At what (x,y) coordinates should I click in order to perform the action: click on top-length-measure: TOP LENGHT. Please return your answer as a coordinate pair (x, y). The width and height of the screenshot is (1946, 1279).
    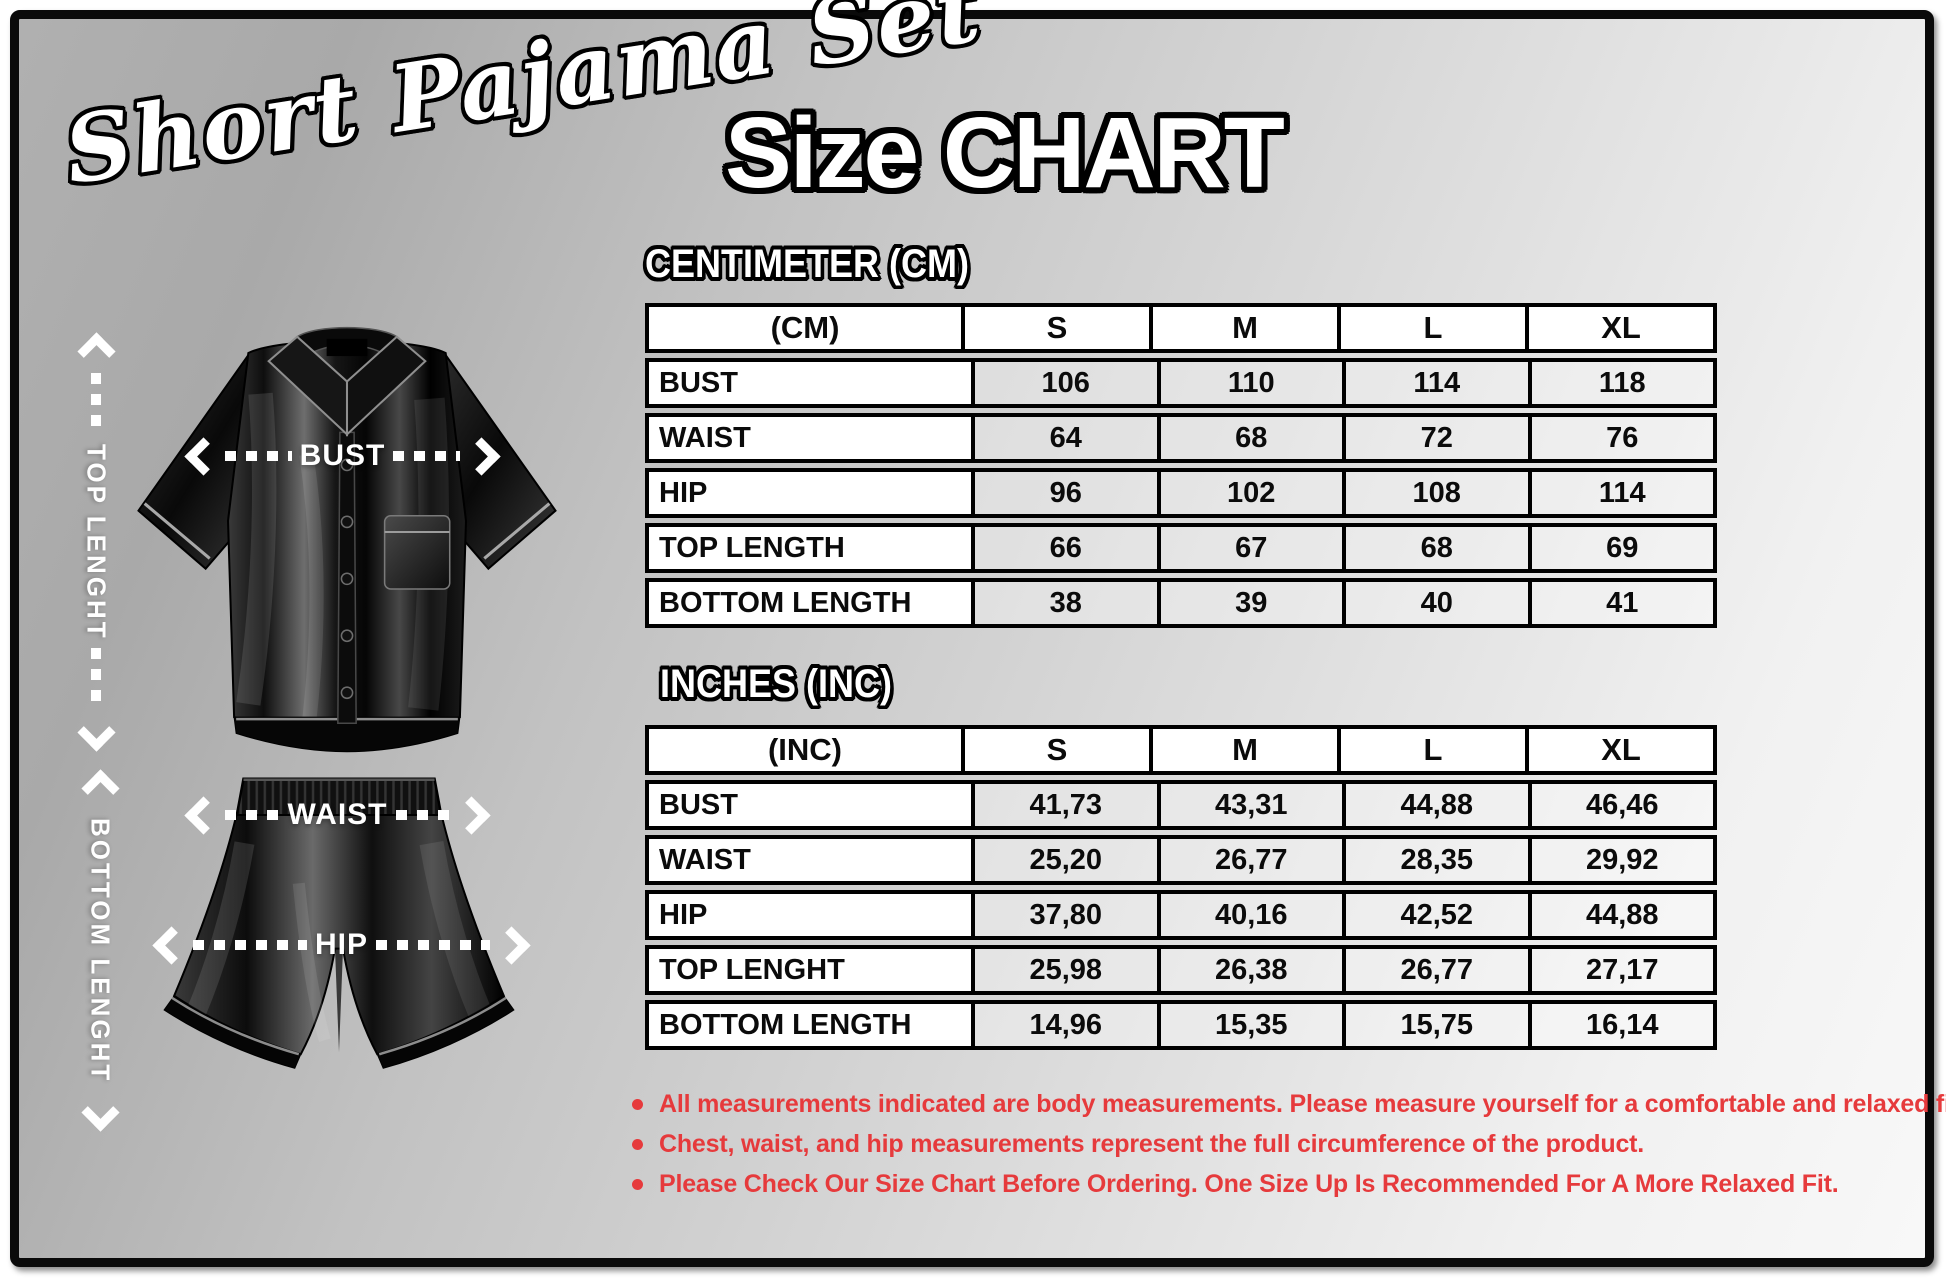
    Looking at the image, I should click on (96, 542).